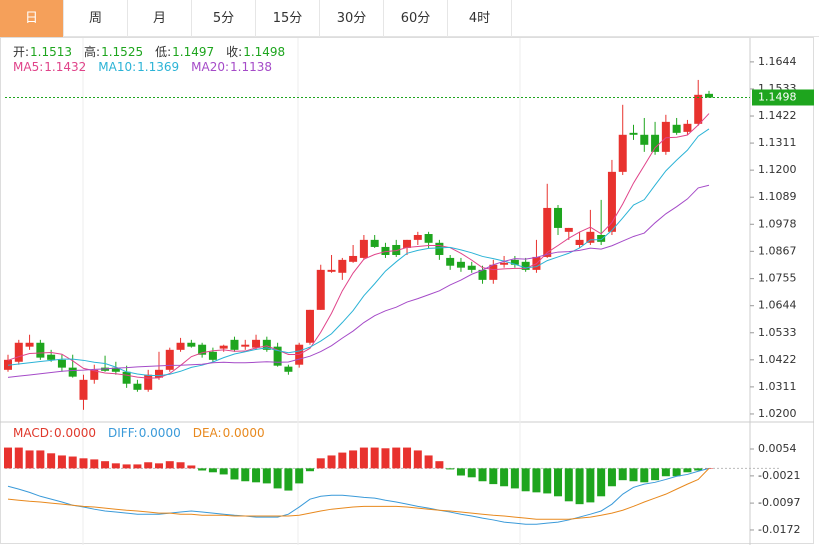 The image size is (819, 545). I want to click on legend-item: DEA:0.0000, so click(229, 433).